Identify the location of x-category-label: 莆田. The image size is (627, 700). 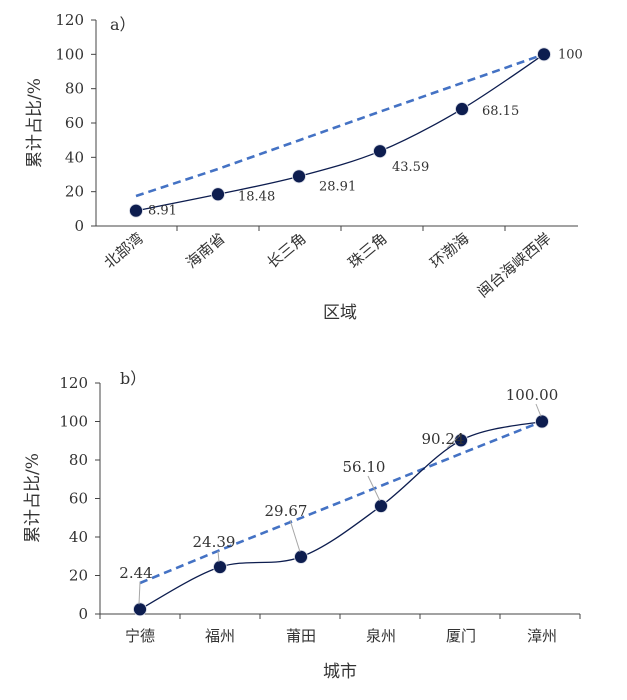
(301, 636).